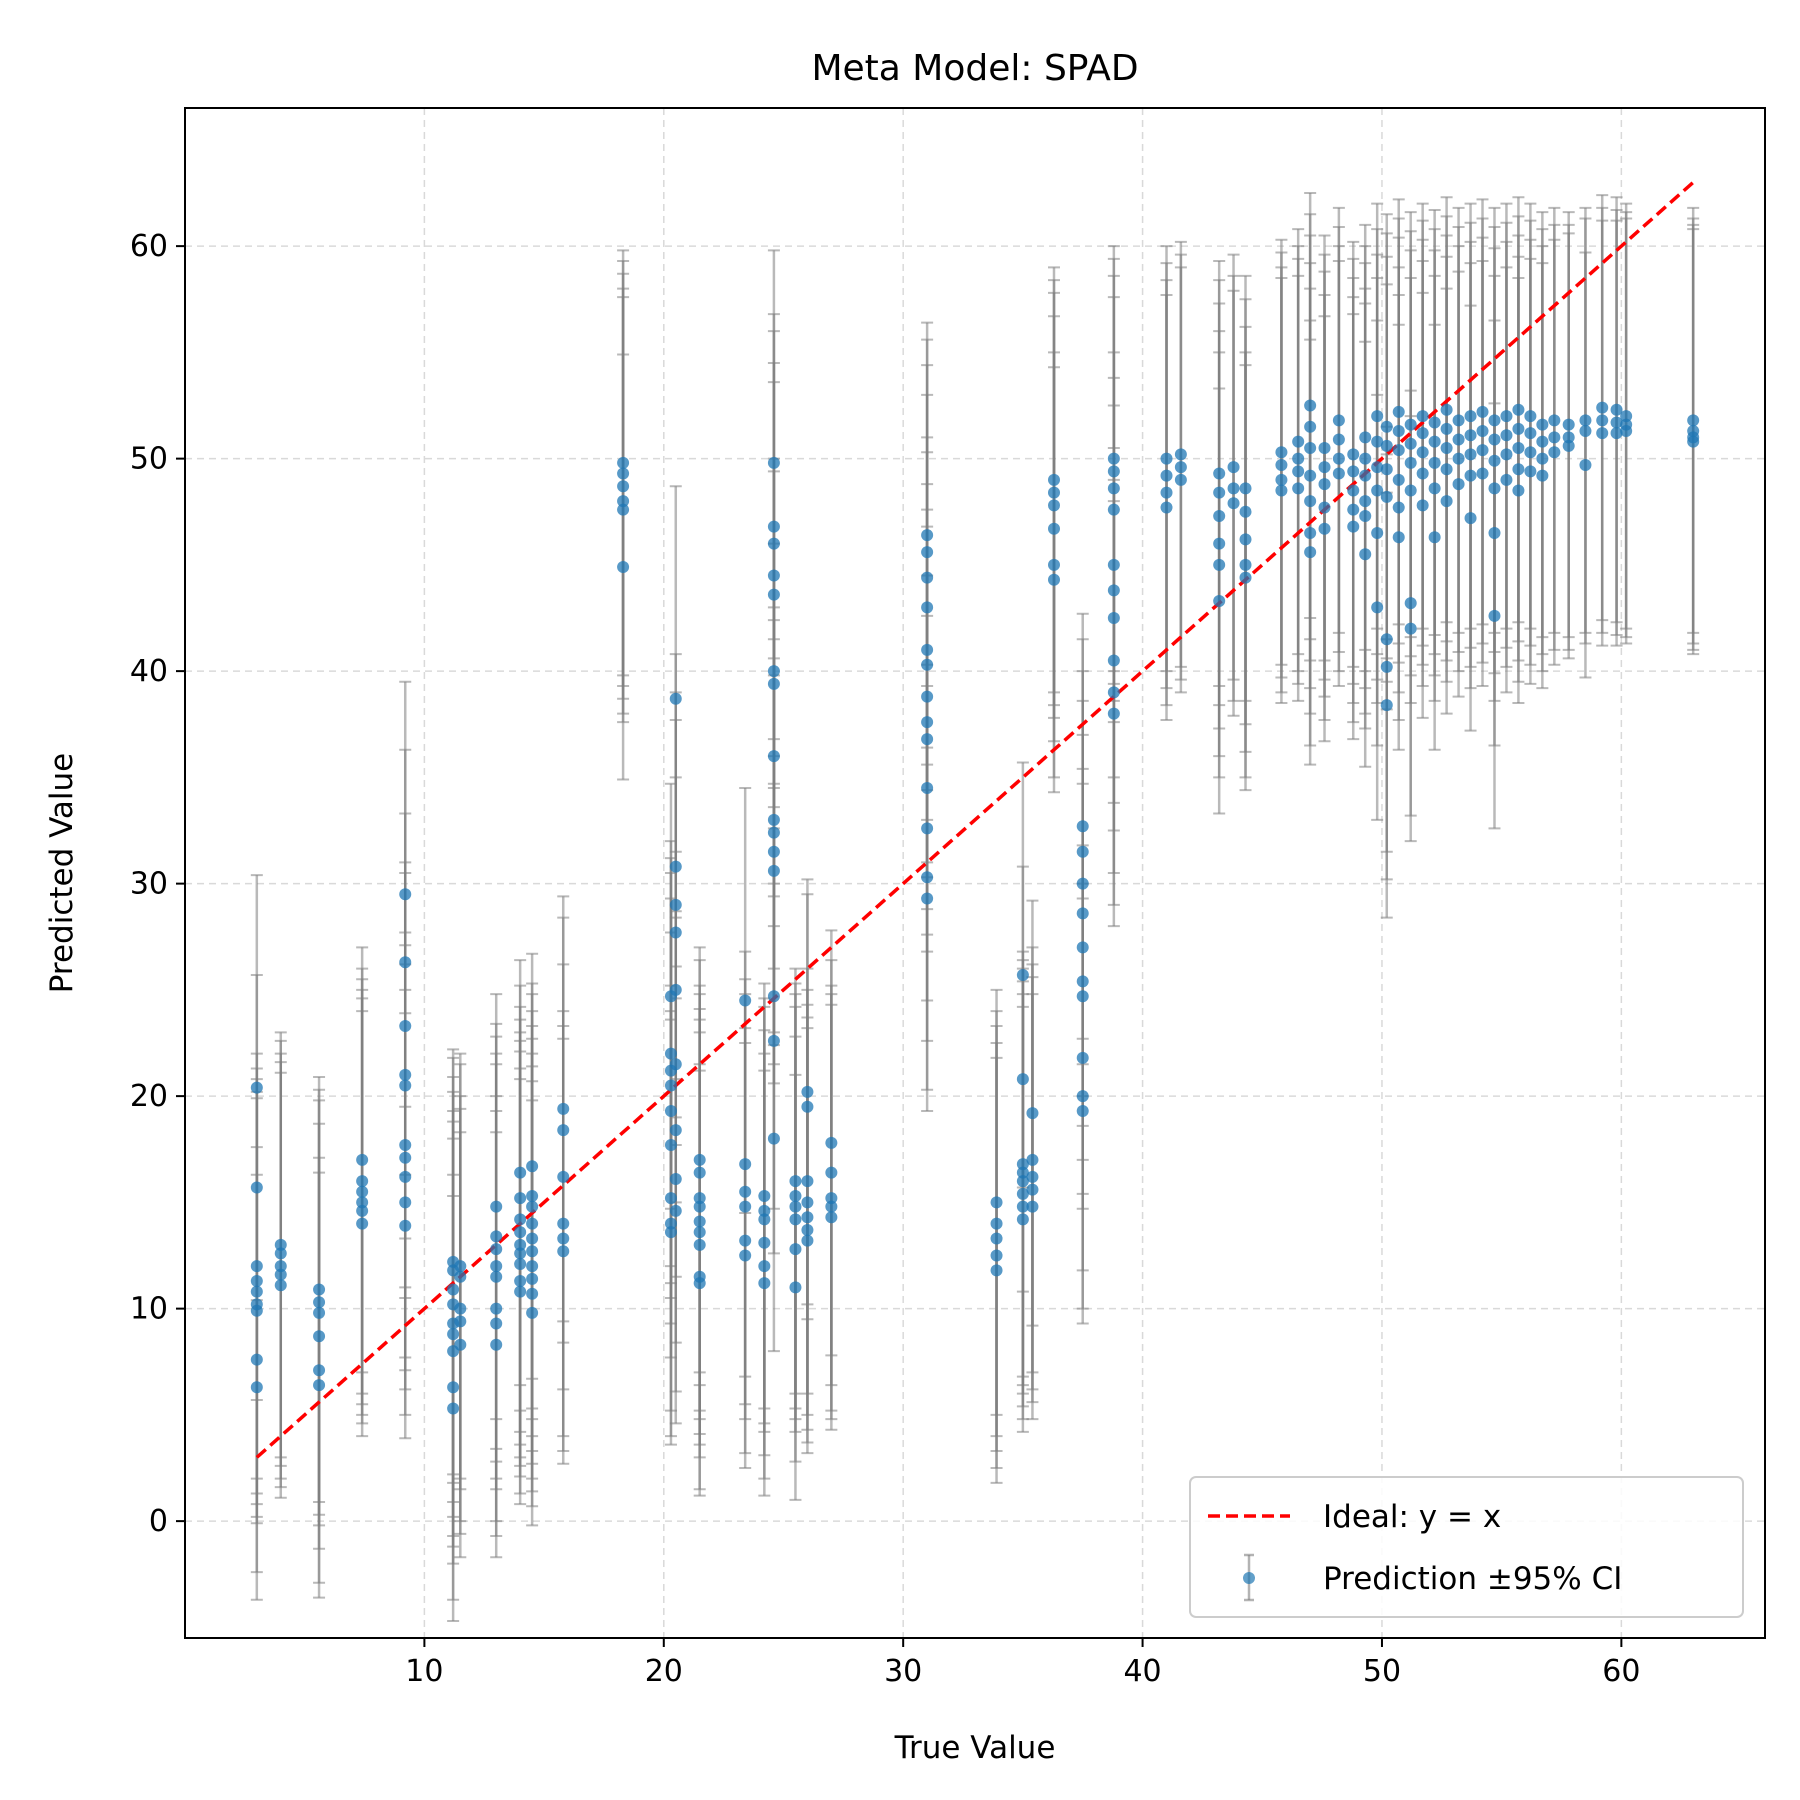 Image resolution: width=1800 pixels, height=1800 pixels. Describe the element at coordinates (1466, 1547) in the screenshot. I see `legend-box` at that location.